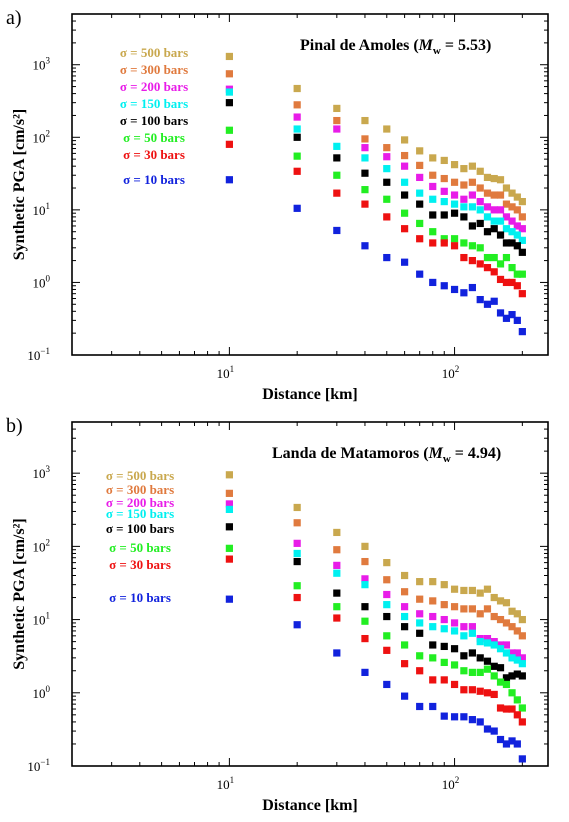 This screenshot has height=822, width=569. I want to click on y-tick-label: 10⁰, so click(42, 692).